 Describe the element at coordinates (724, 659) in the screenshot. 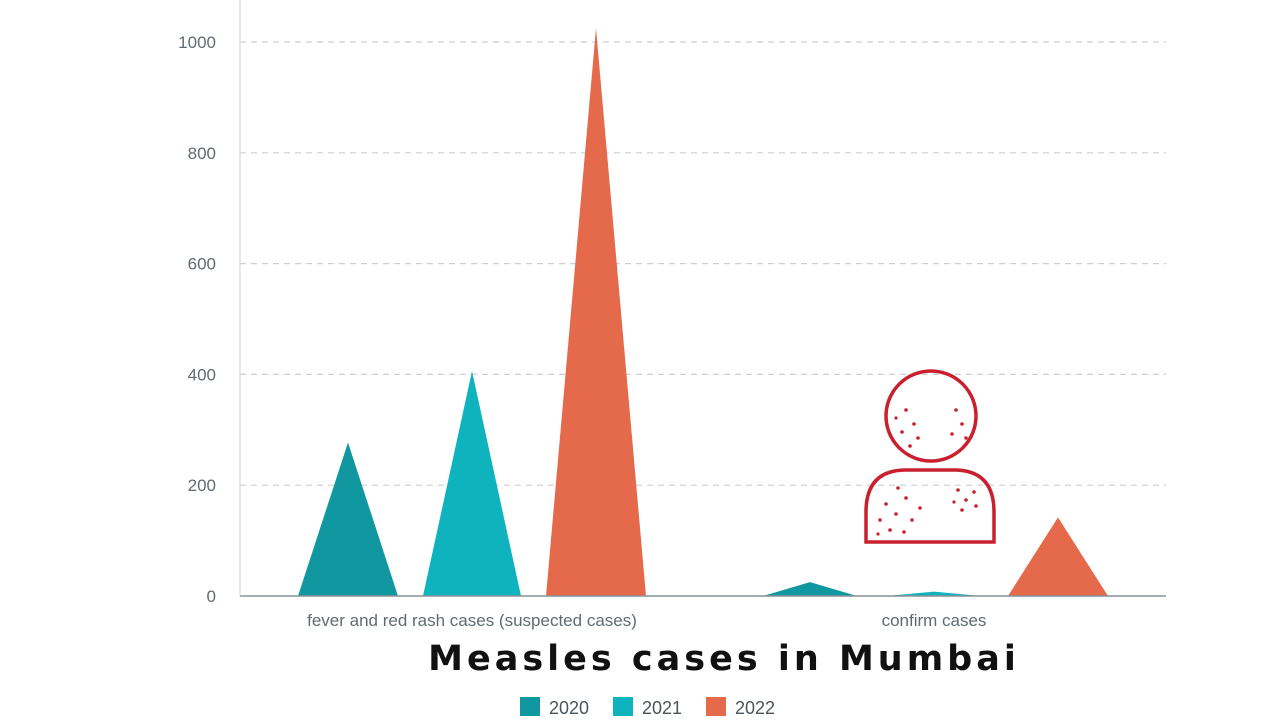

I see `chart-title: Measles cases in Mumbai` at that location.